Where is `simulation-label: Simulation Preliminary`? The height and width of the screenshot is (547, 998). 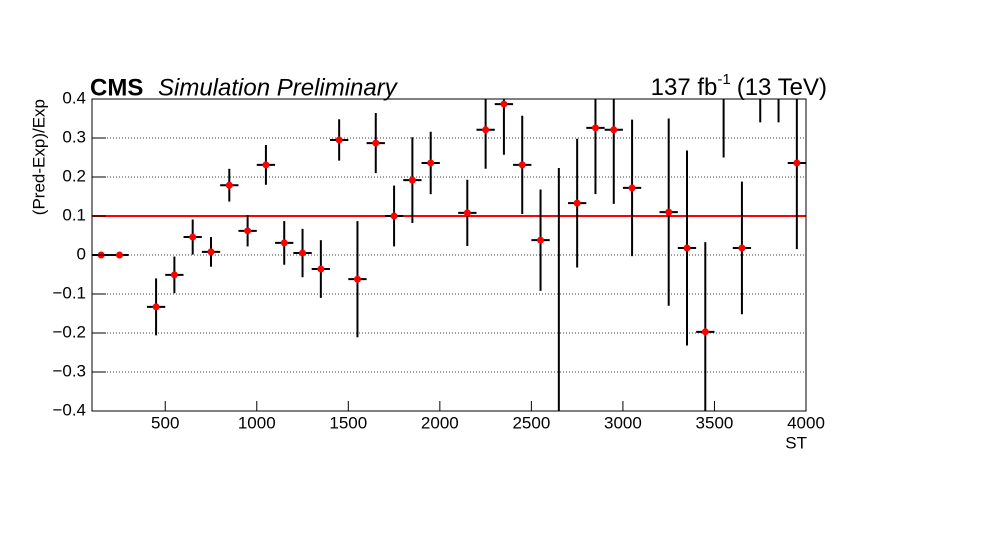
simulation-label: Simulation Preliminary is located at coordinates (278, 87).